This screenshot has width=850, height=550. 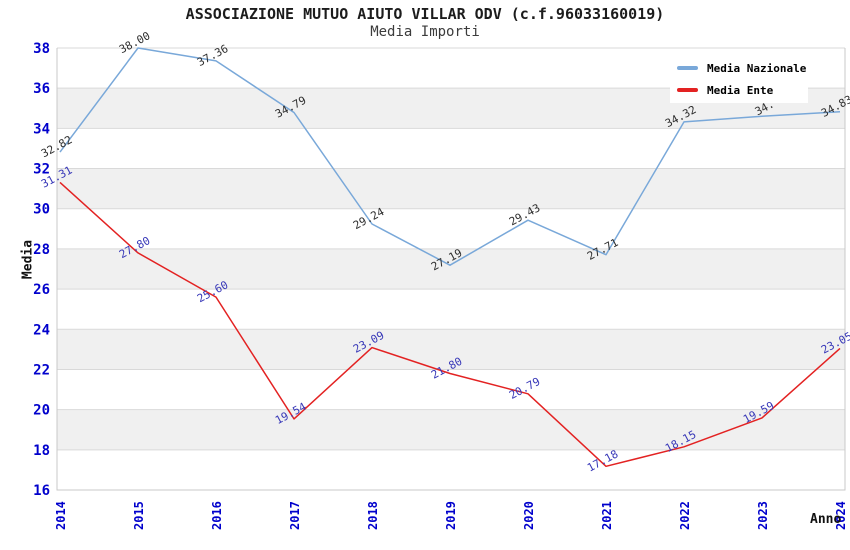 I want to click on y-tick-label: 38, so click(x=41, y=49).